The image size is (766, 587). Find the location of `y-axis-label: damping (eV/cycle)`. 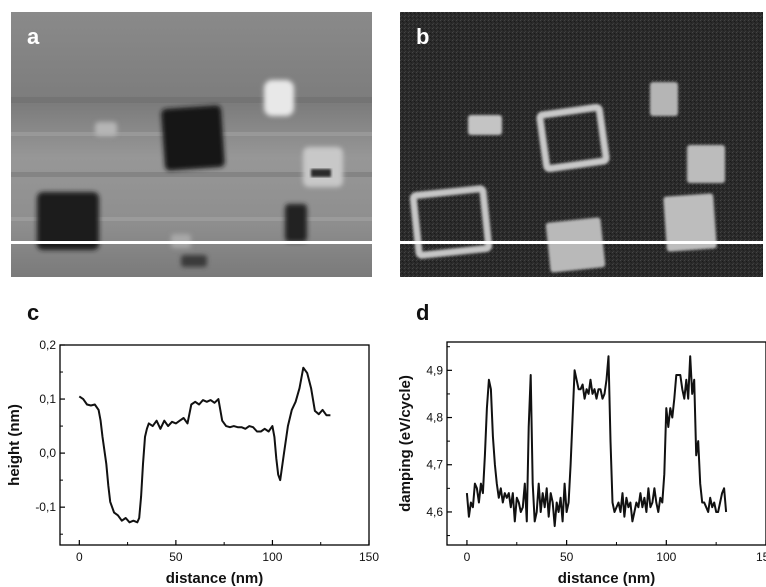

y-axis-label: damping (eV/cycle) is located at coordinates (405, 443).